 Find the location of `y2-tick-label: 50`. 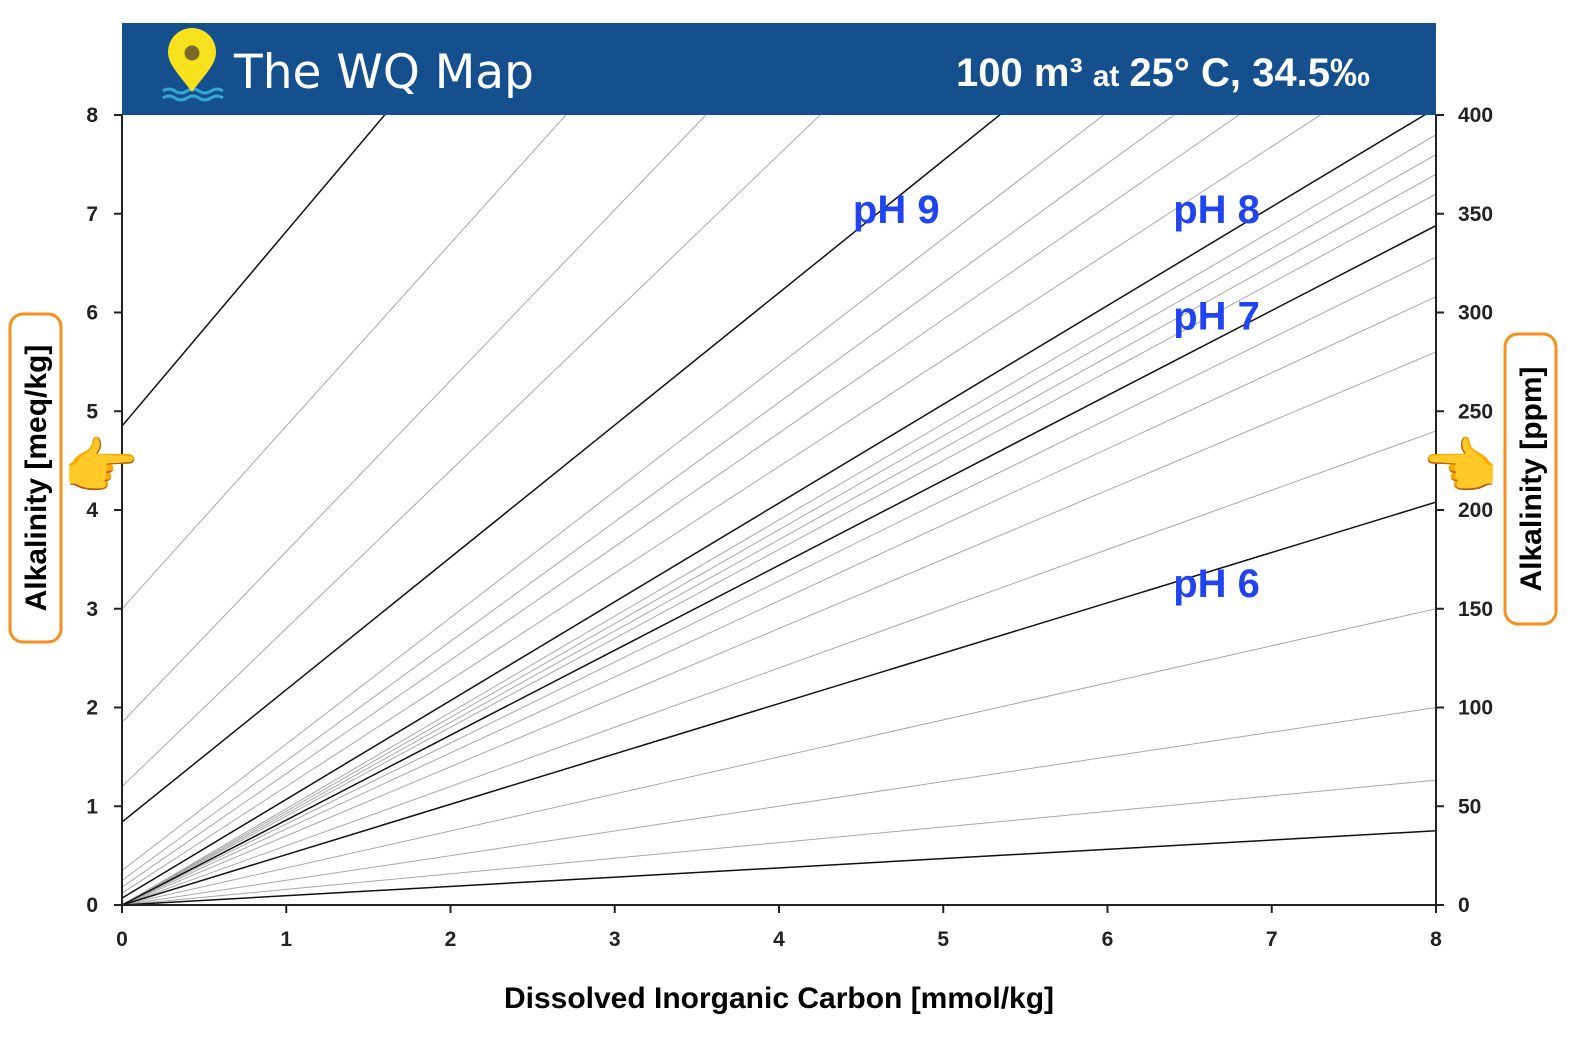

y2-tick-label: 50 is located at coordinates (1469, 806).